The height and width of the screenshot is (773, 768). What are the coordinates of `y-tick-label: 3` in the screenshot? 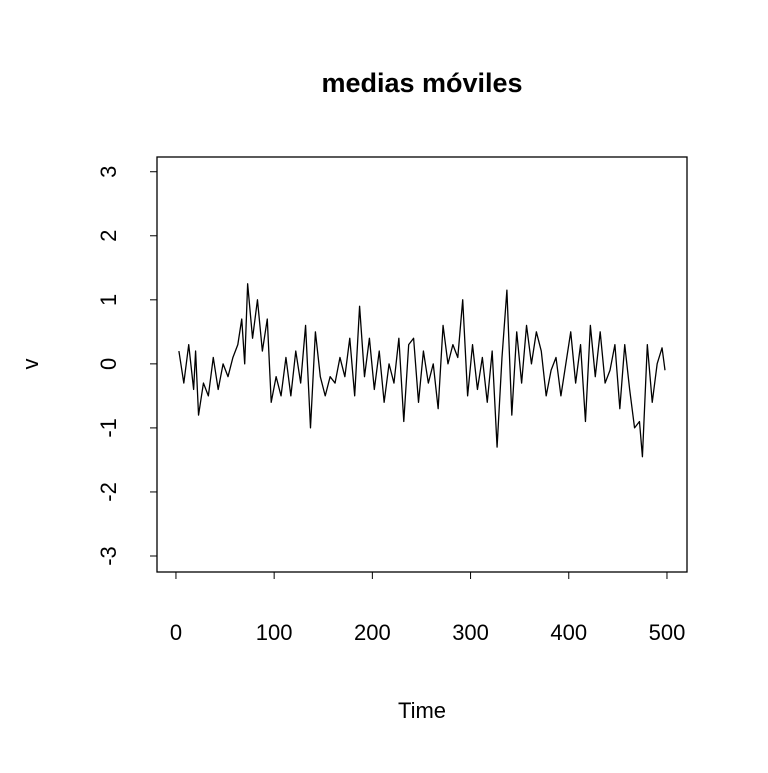 It's located at (108, 172).